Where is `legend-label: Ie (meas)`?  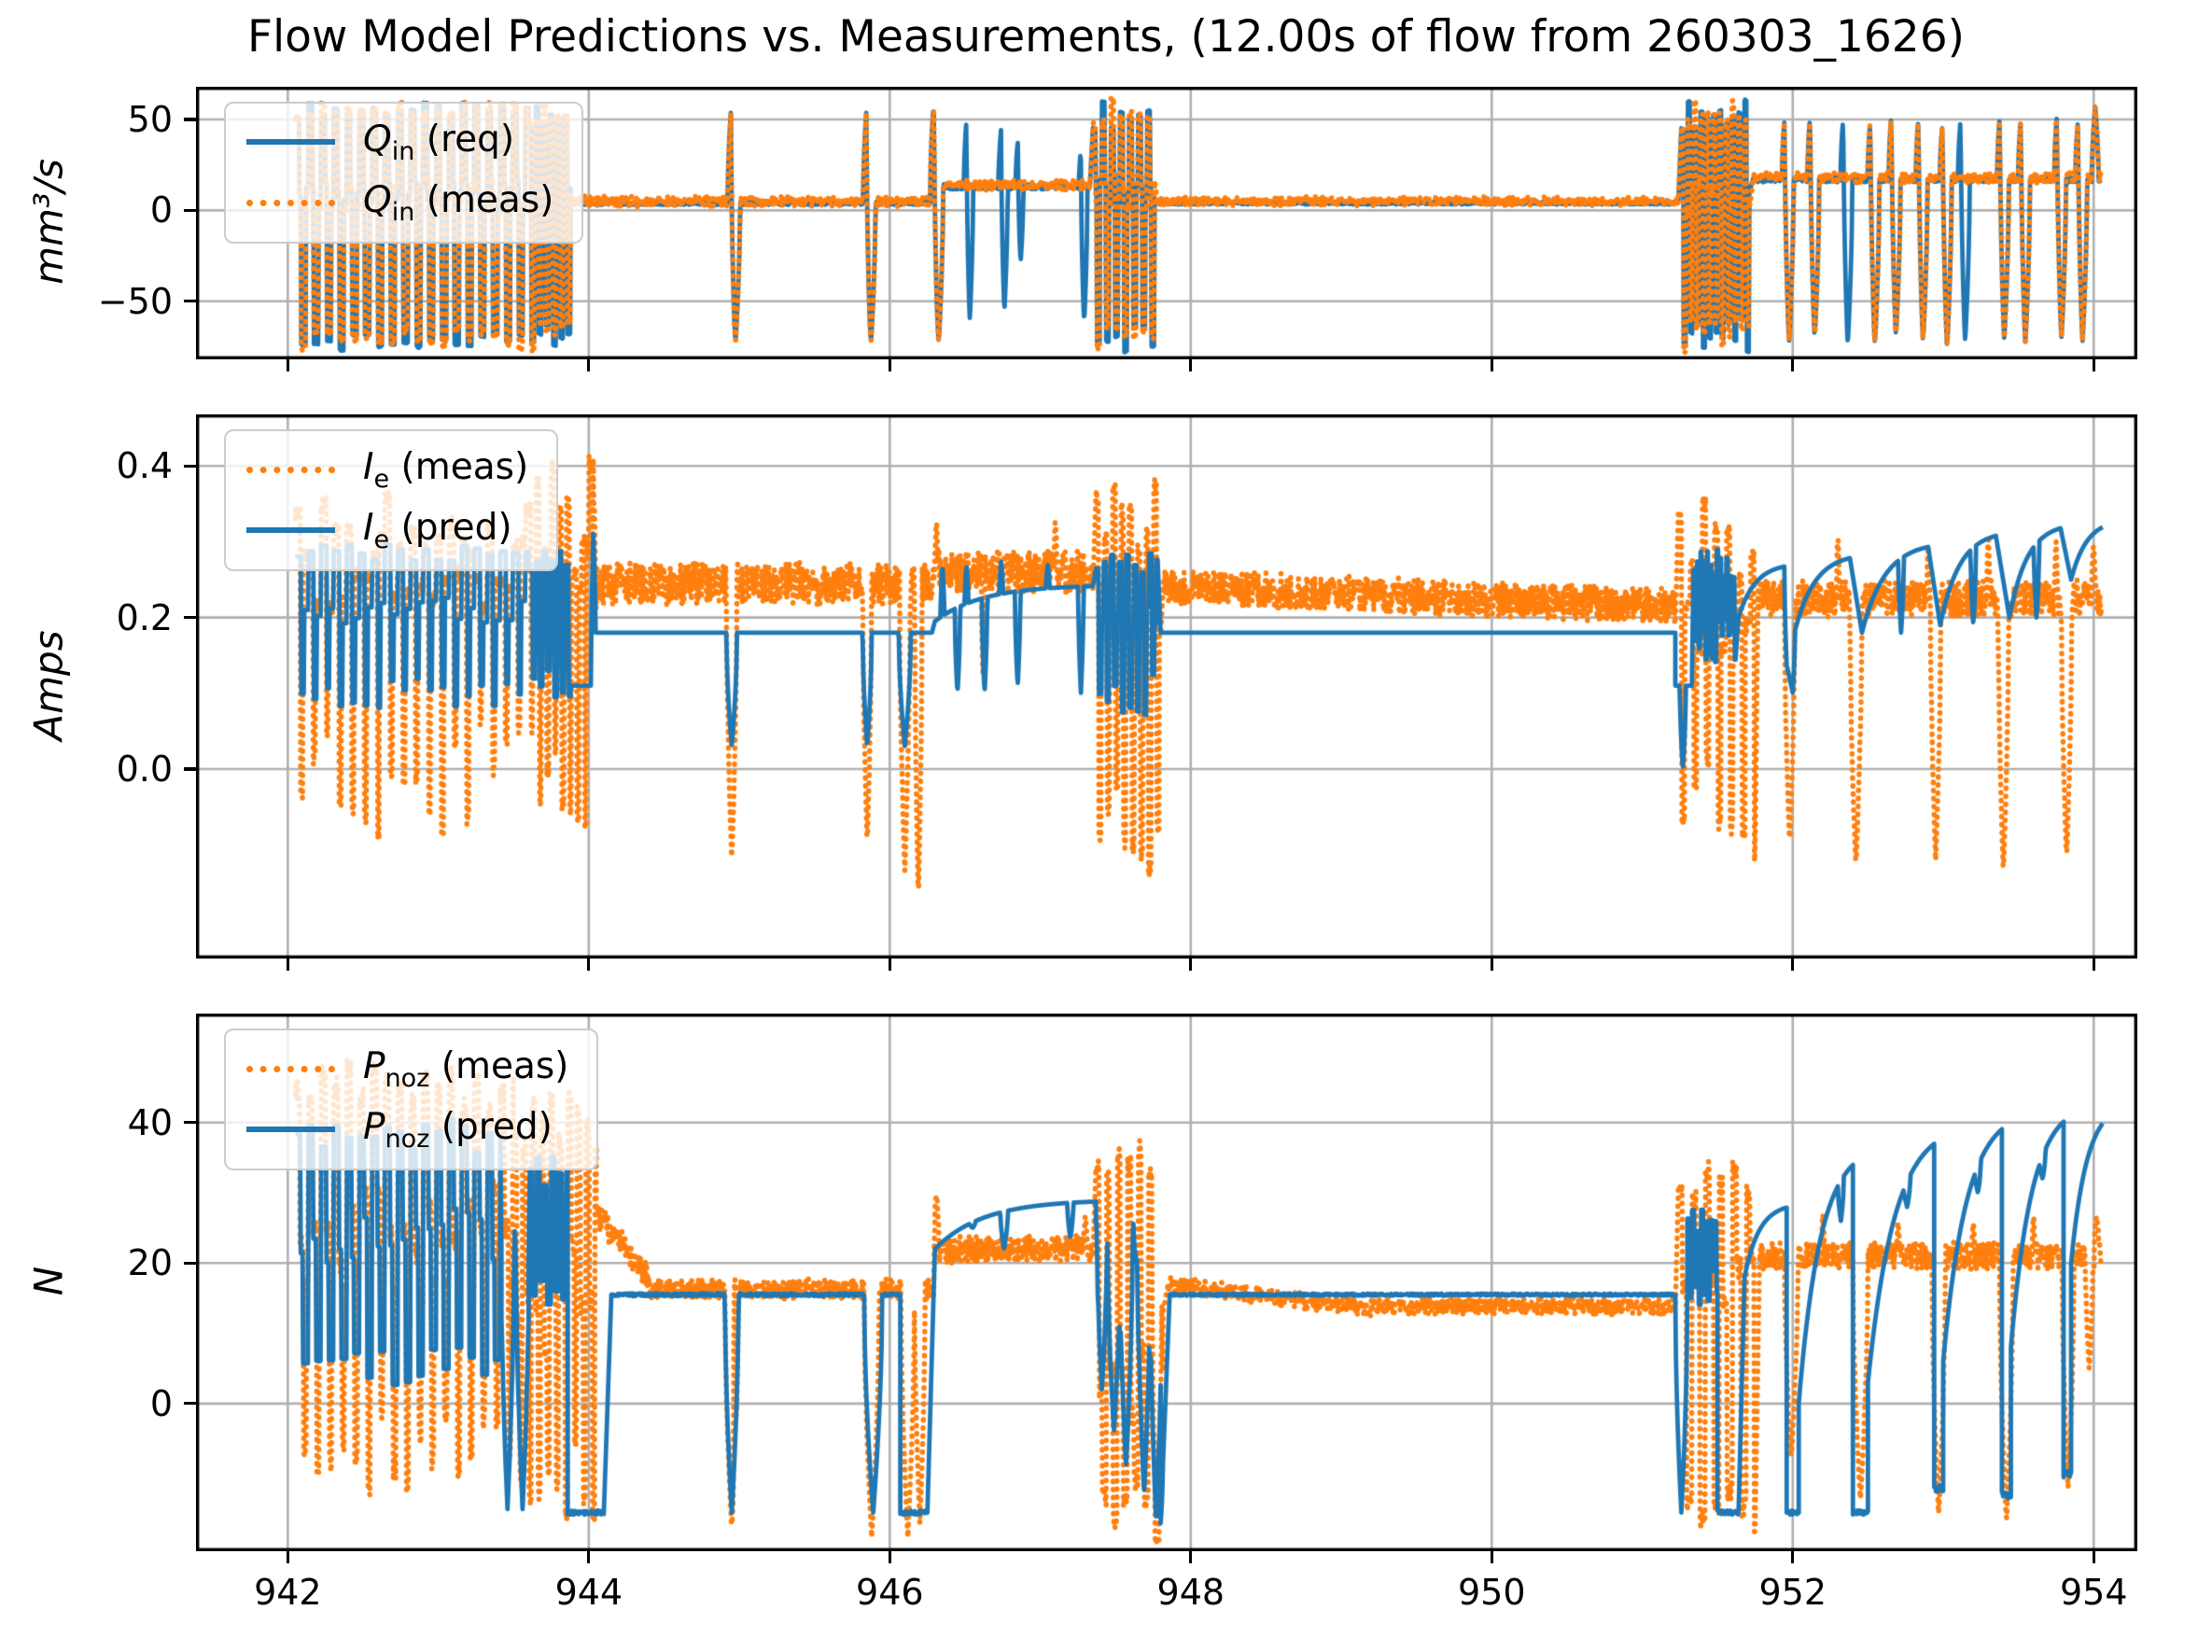
legend-label: Ie (meas) is located at coordinates (446, 470).